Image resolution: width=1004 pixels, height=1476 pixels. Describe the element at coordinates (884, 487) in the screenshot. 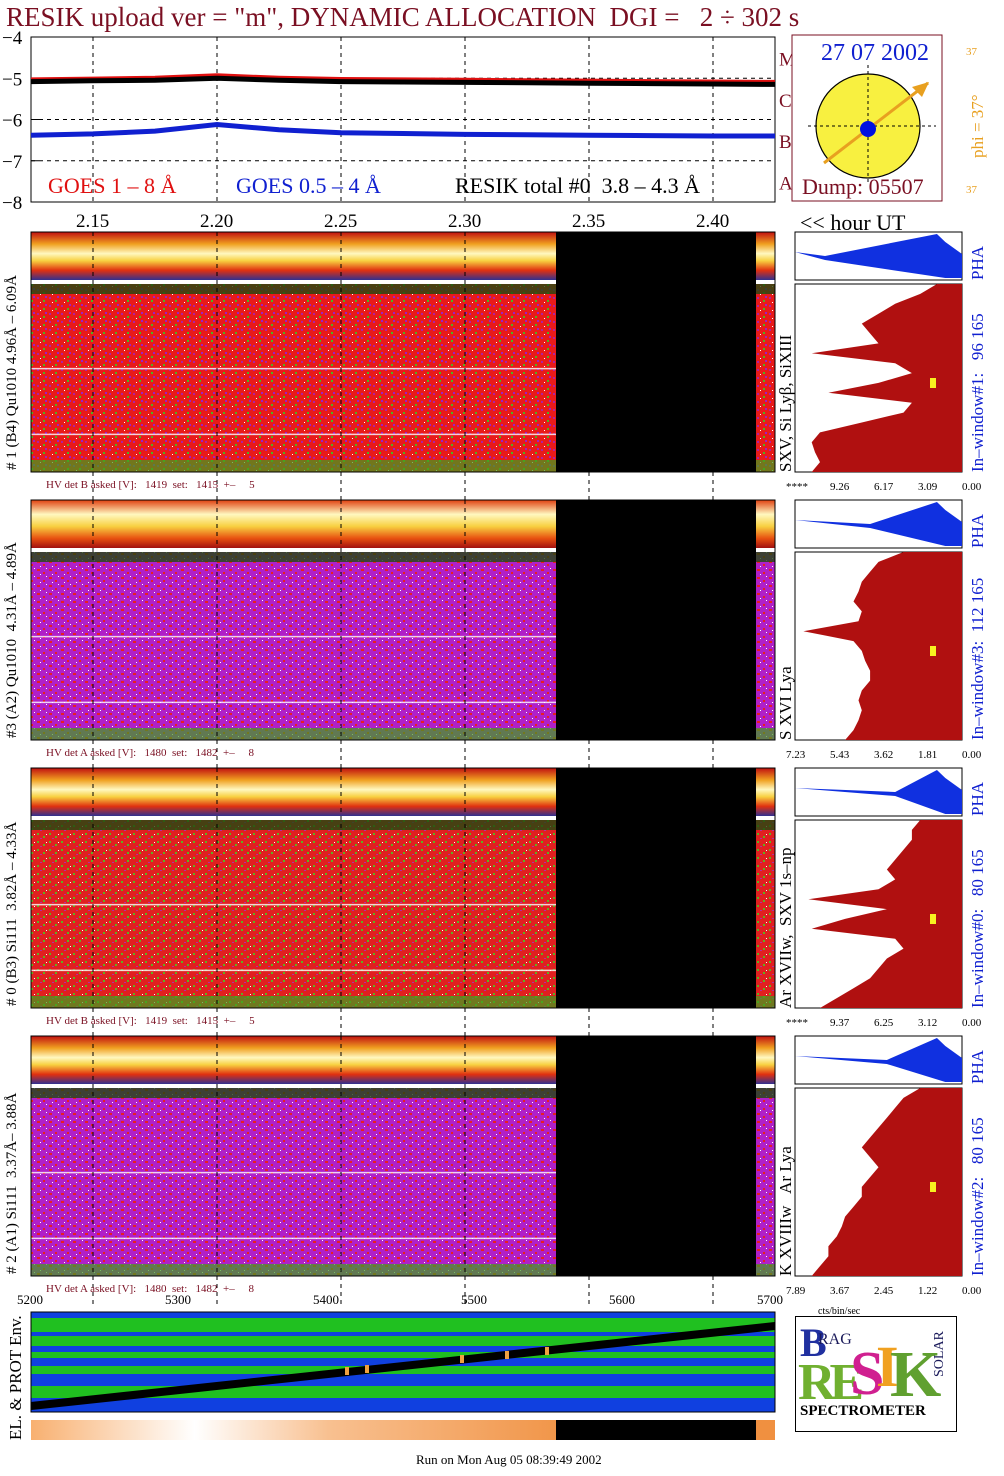

I see `pha-tick-label: 6.17` at that location.